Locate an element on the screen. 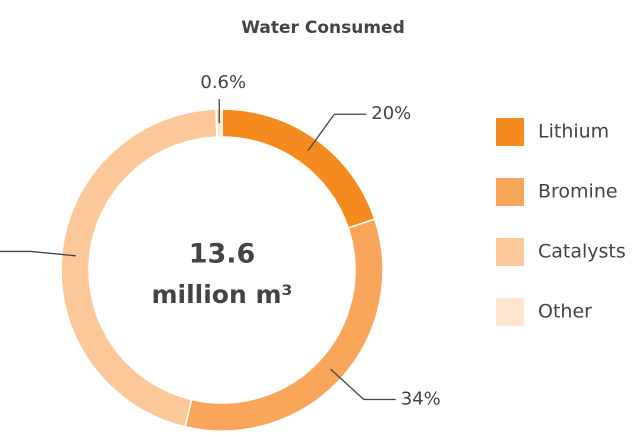  legend-label: Other is located at coordinates (565, 312).